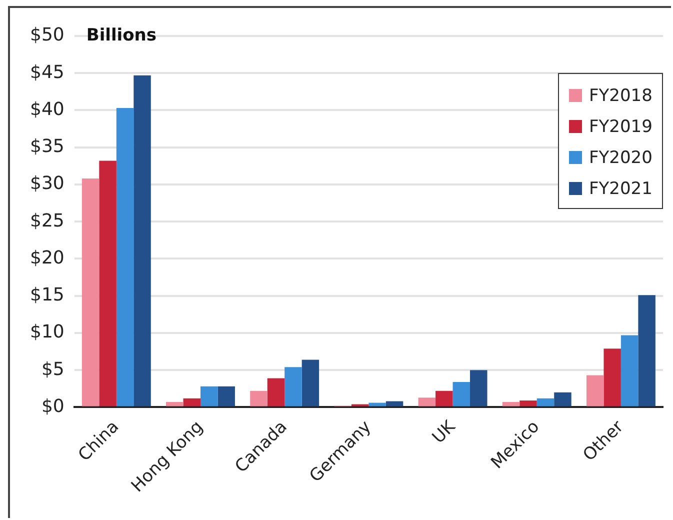 The height and width of the screenshot is (520, 673). I want to click on y-tick-label: $25, so click(47, 221).